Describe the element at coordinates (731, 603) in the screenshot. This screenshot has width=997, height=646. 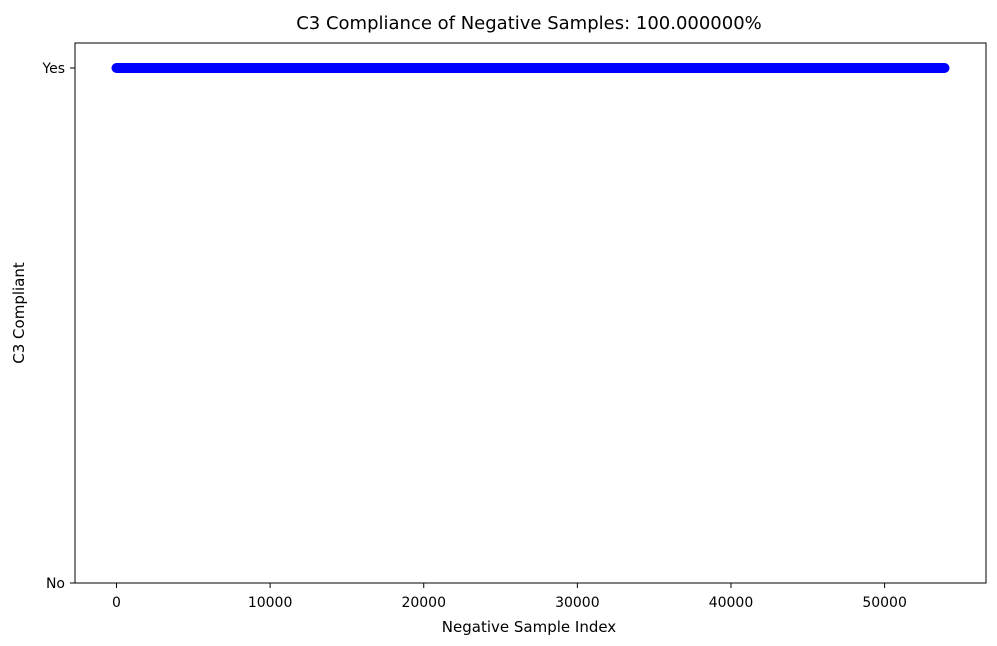
I see `x-tick-label: 40000` at that location.